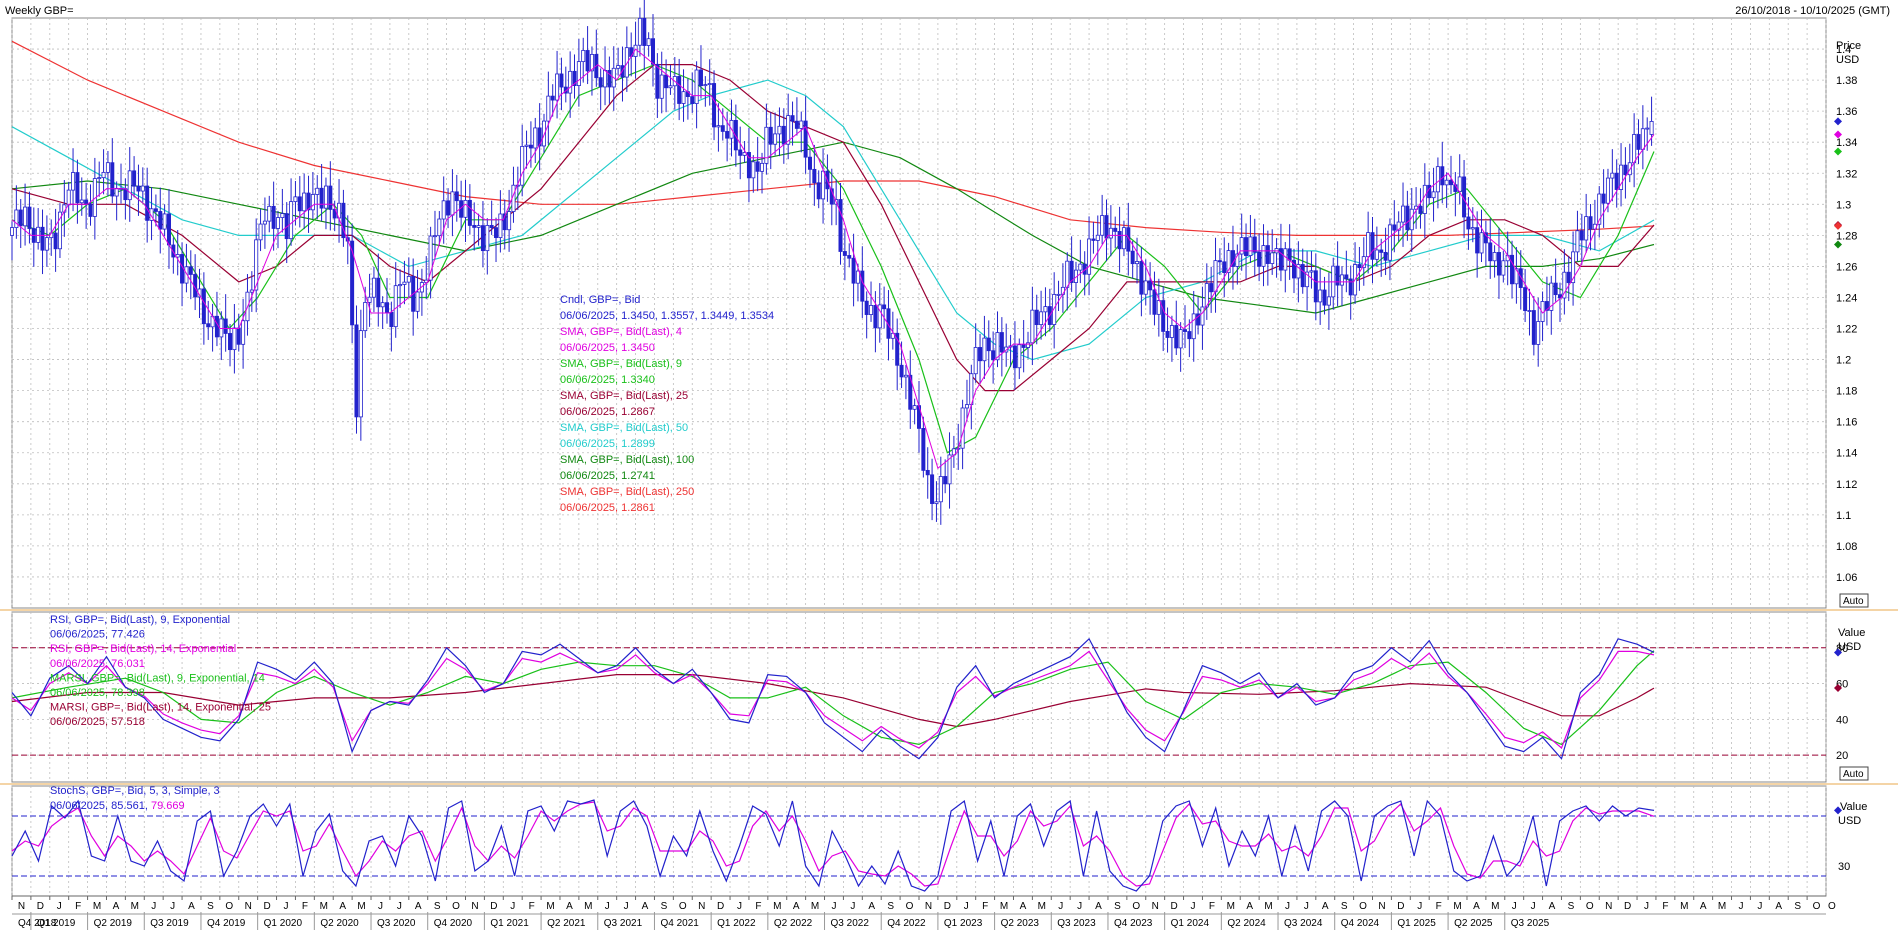  I want to click on rsi9-line, so click(833, 698).